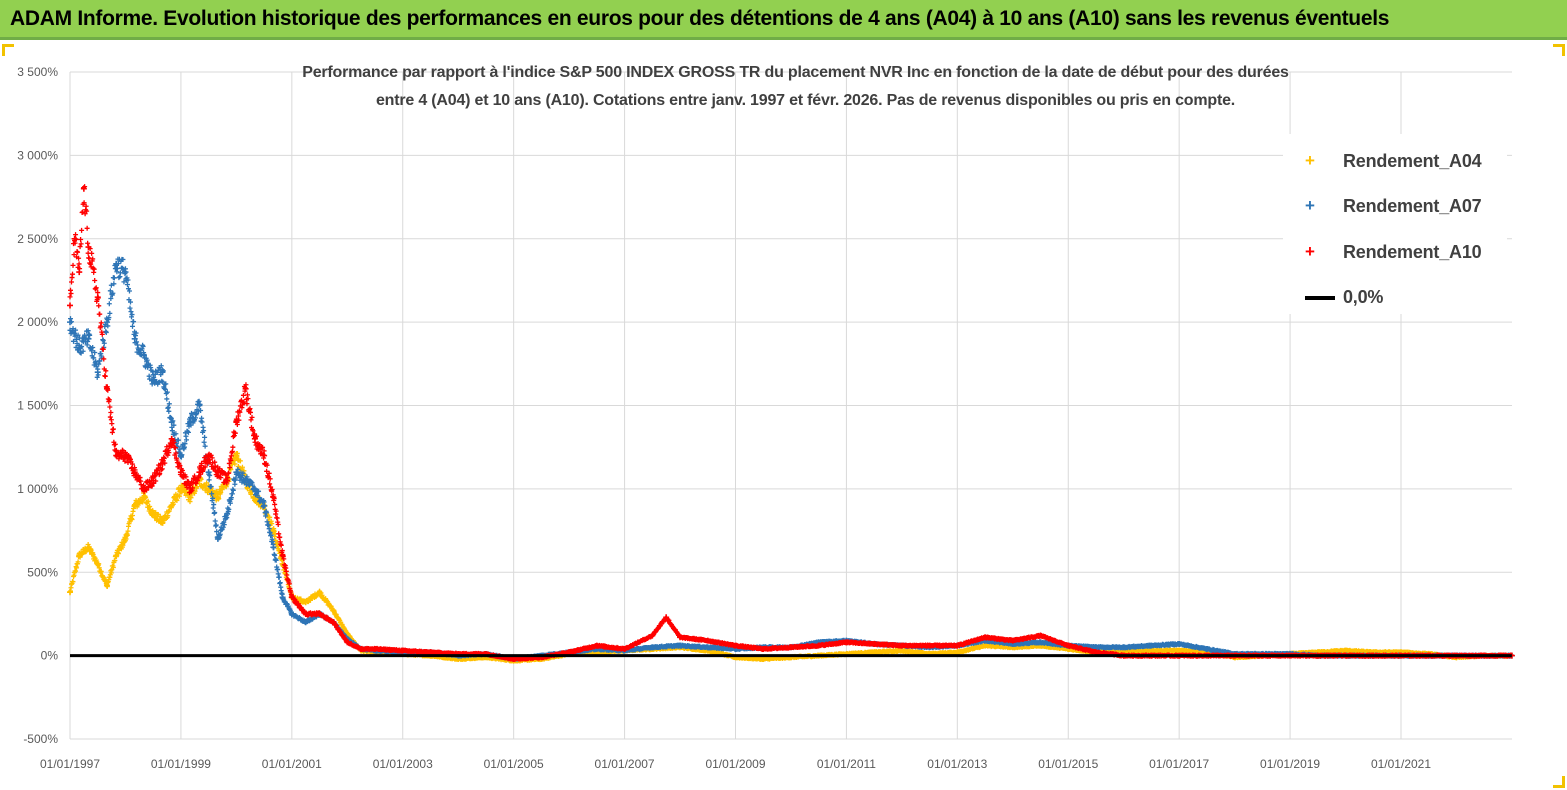  Describe the element at coordinates (42, 572) in the screenshot. I see `y-tick-label: 500%` at that location.